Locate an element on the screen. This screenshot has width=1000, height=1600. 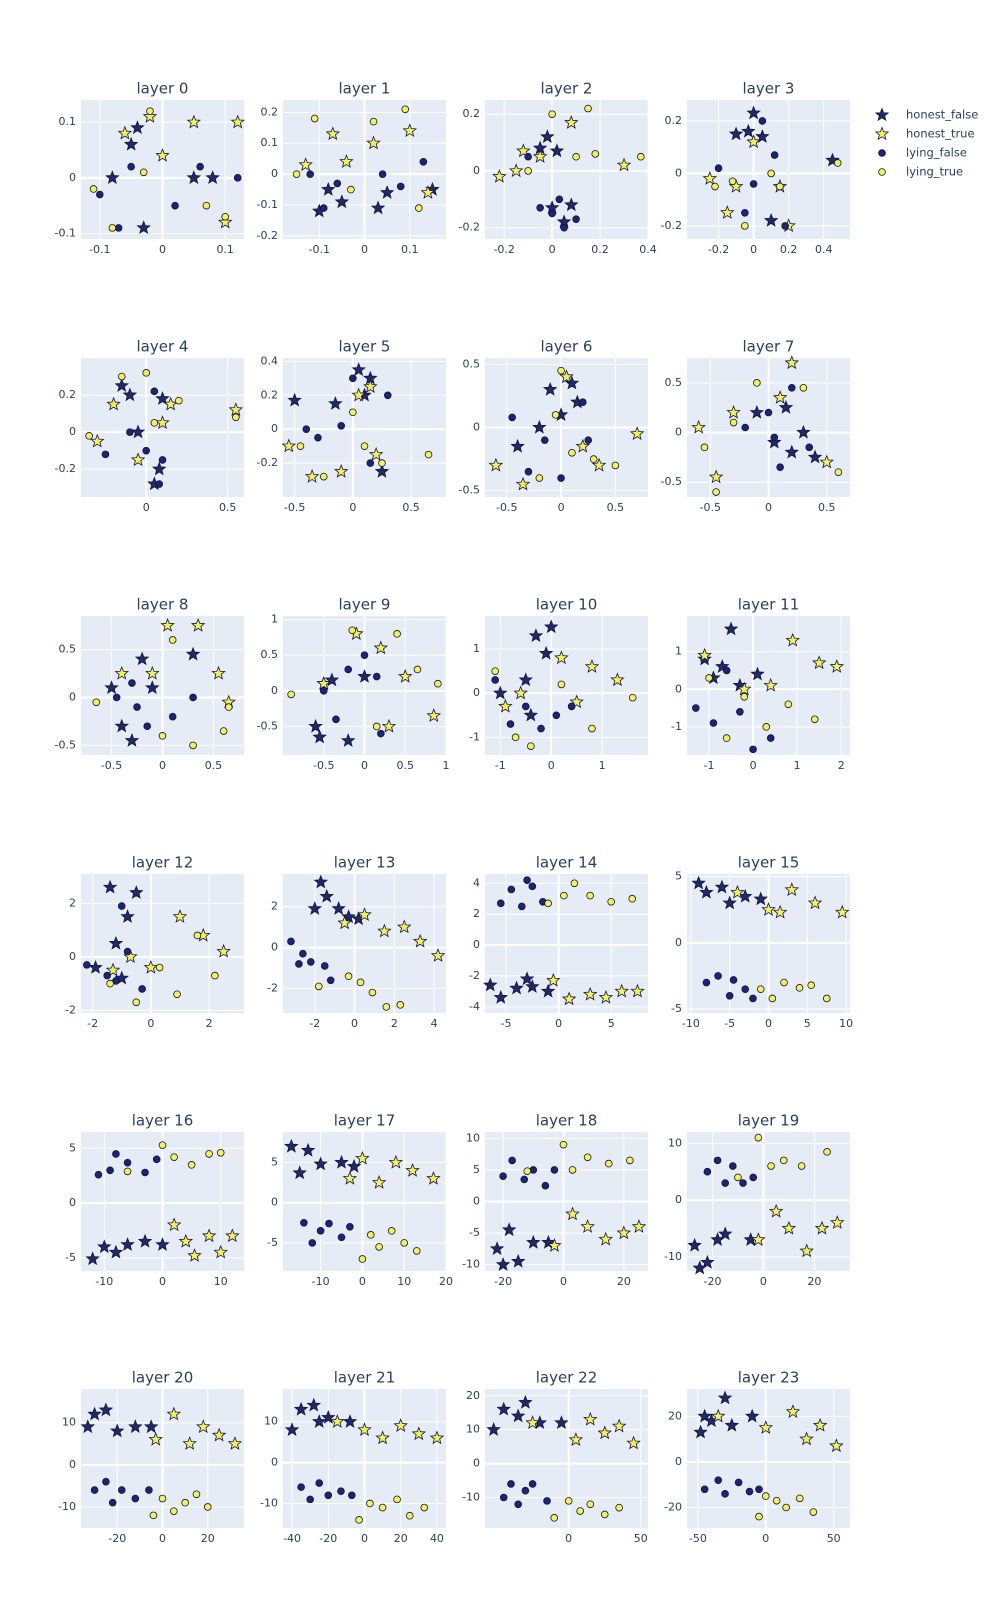
subplot-title: layer 4 is located at coordinates (163, 347).